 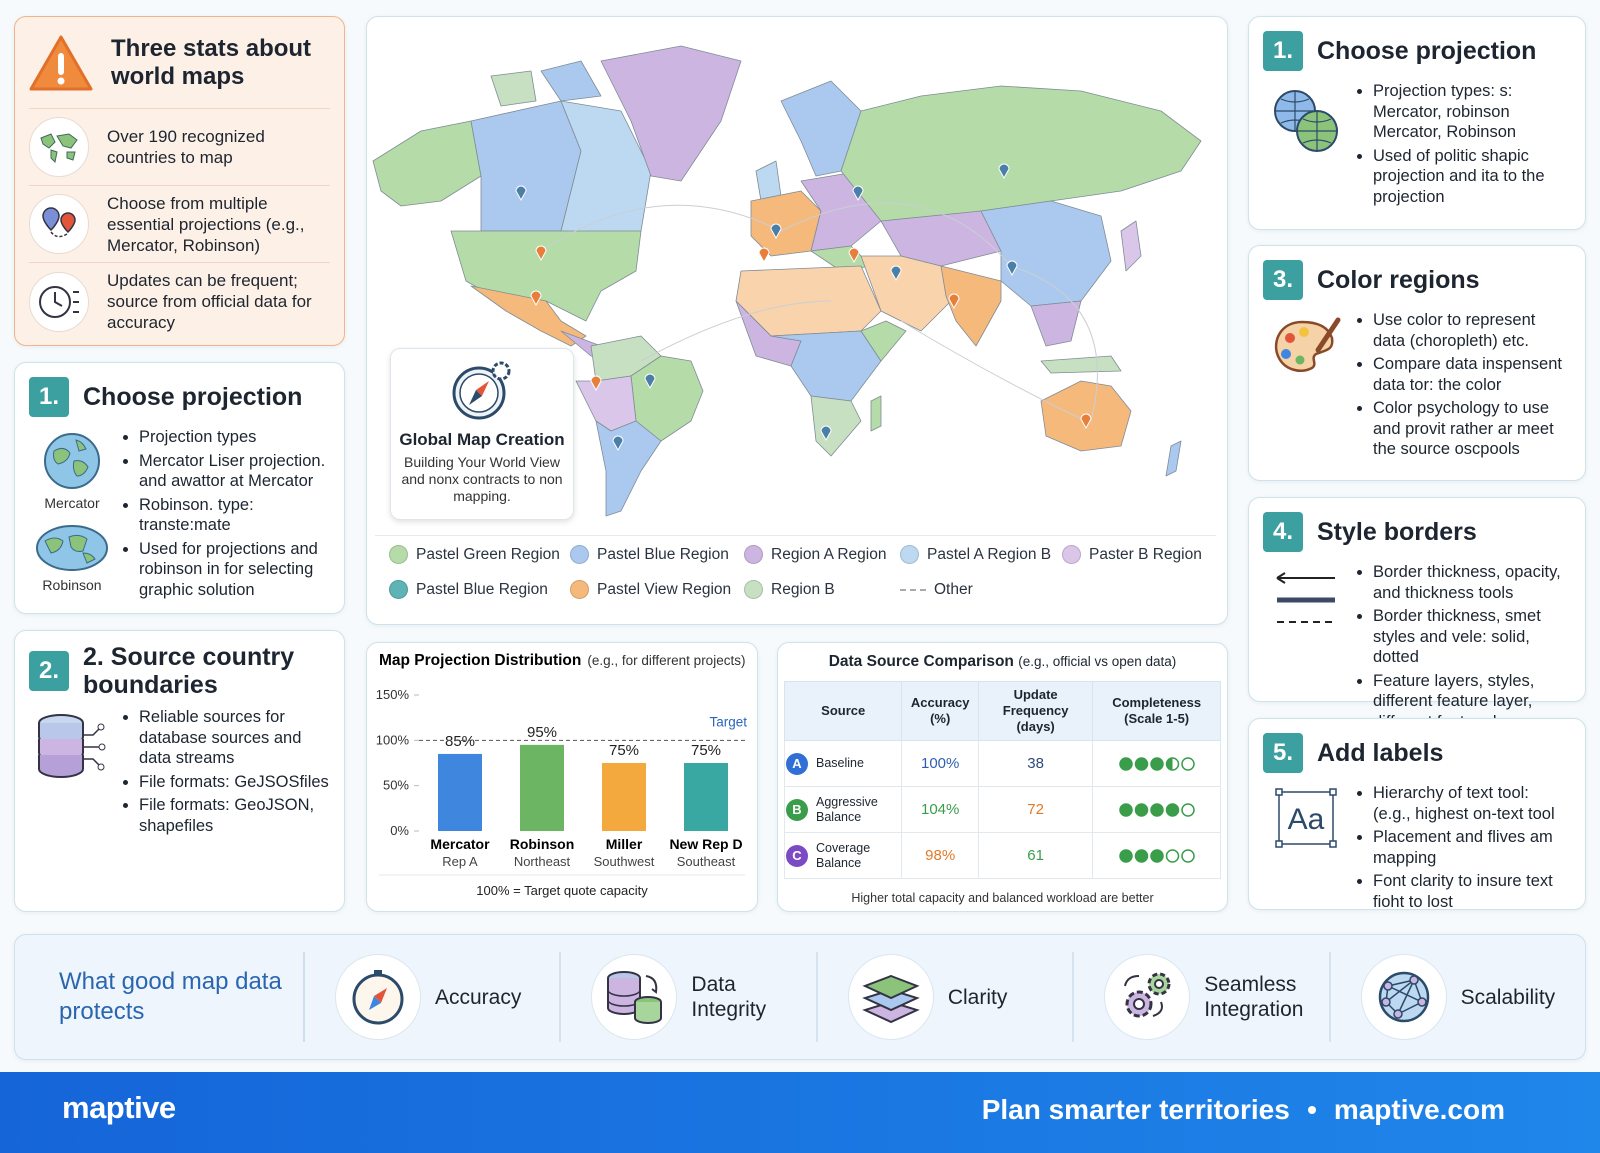 What do you see at coordinates (977, 997) in the screenshot?
I see `protects-label: Clarity` at bounding box center [977, 997].